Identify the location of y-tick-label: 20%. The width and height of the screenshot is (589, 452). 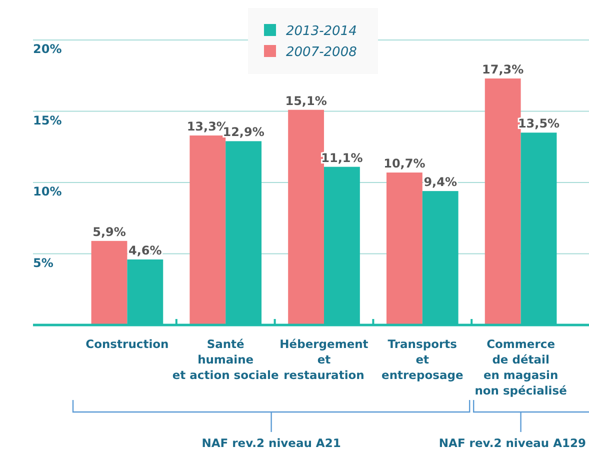
(47, 49).